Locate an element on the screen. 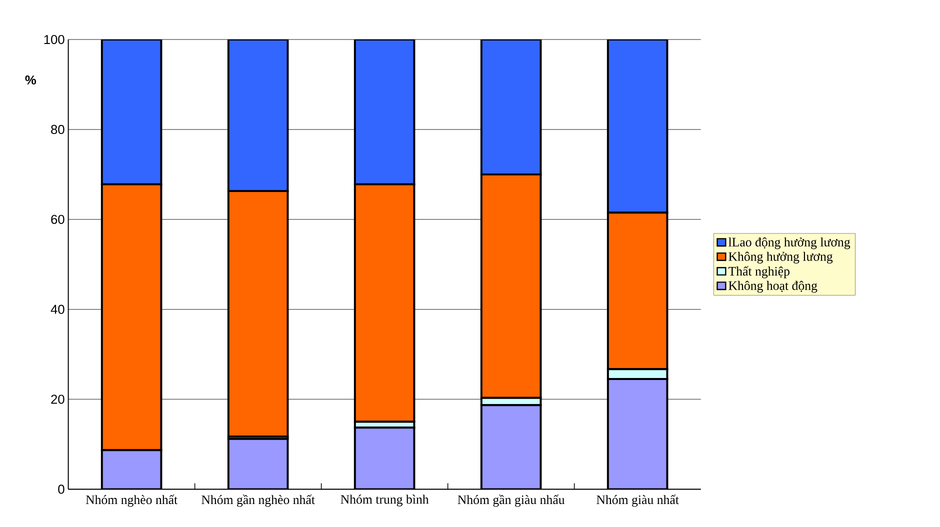 The image size is (940, 527). legend-label: Không hoạt động is located at coordinates (773, 287).